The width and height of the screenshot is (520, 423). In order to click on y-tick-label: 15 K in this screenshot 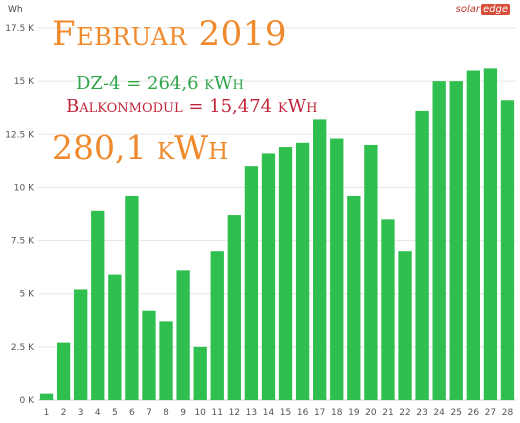, I will do `click(24, 82)`.